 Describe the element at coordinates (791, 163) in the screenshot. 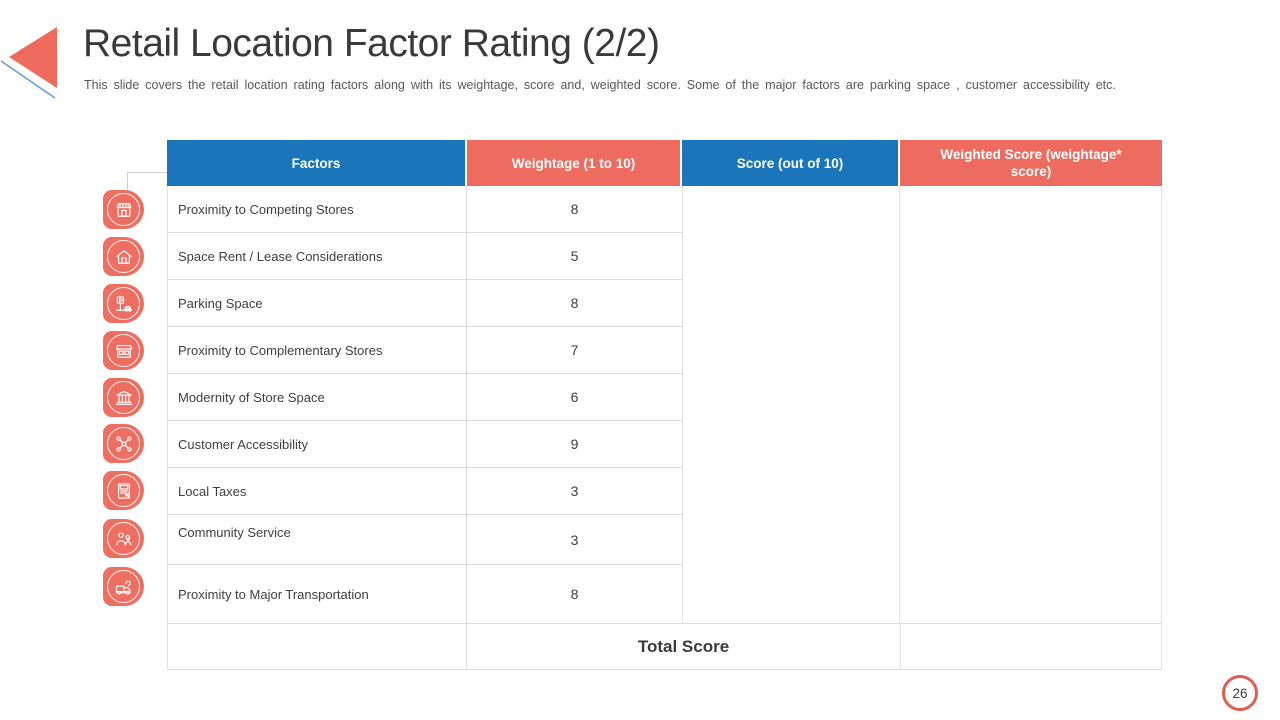

I see `column-header-score: Score (out of 10)` at that location.